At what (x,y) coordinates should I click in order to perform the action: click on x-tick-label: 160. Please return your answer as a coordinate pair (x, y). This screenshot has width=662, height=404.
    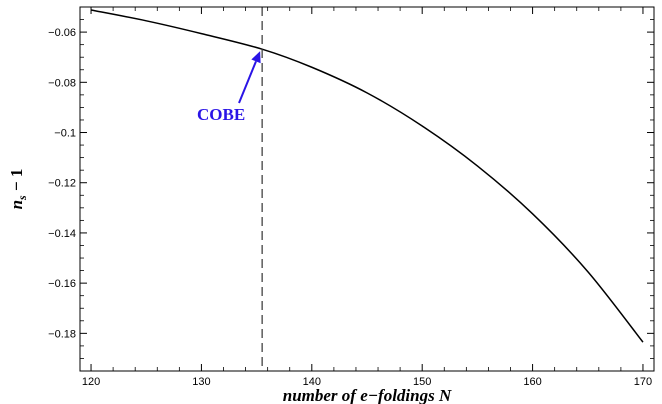
    Looking at the image, I should click on (532, 382).